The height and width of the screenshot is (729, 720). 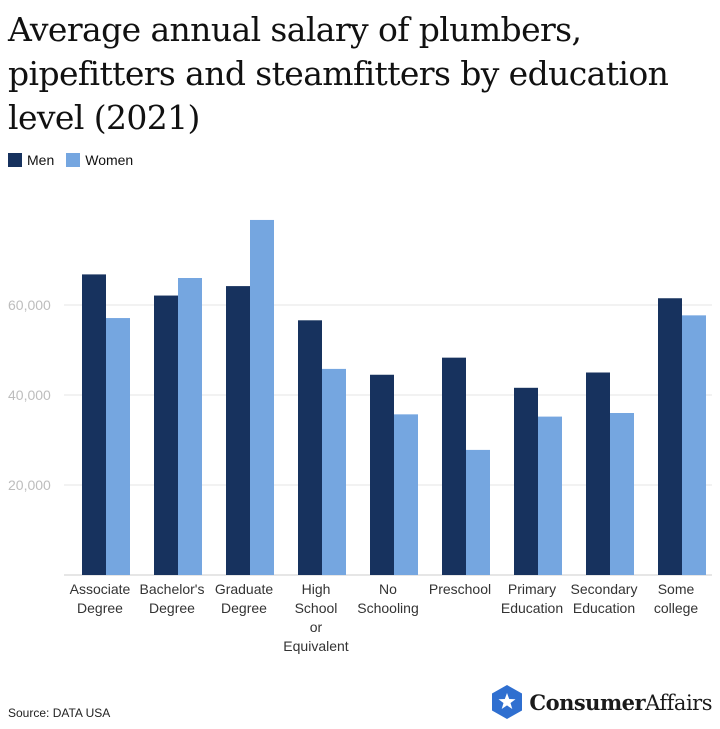 What do you see at coordinates (29, 485) in the screenshot?
I see `y-tick-label: 20,000` at bounding box center [29, 485].